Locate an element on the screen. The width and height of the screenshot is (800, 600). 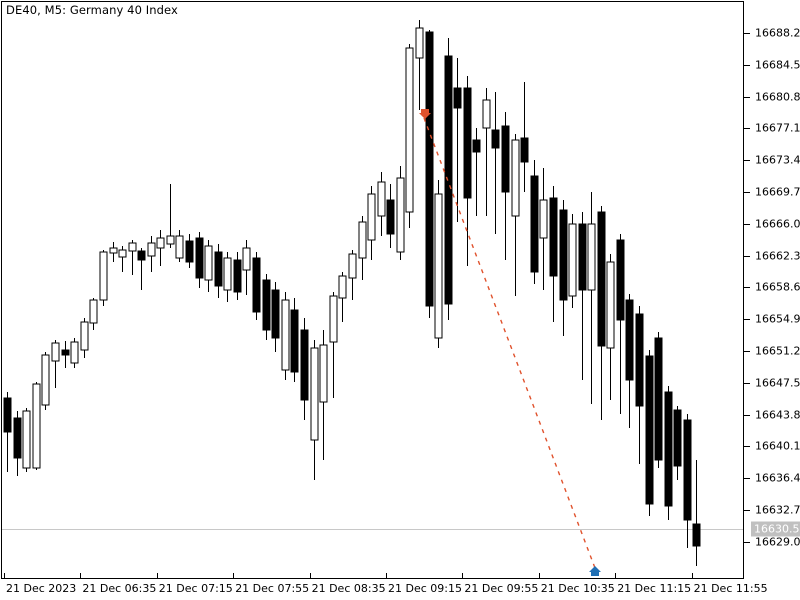
buy-arrow-icon is located at coordinates (595, 571).